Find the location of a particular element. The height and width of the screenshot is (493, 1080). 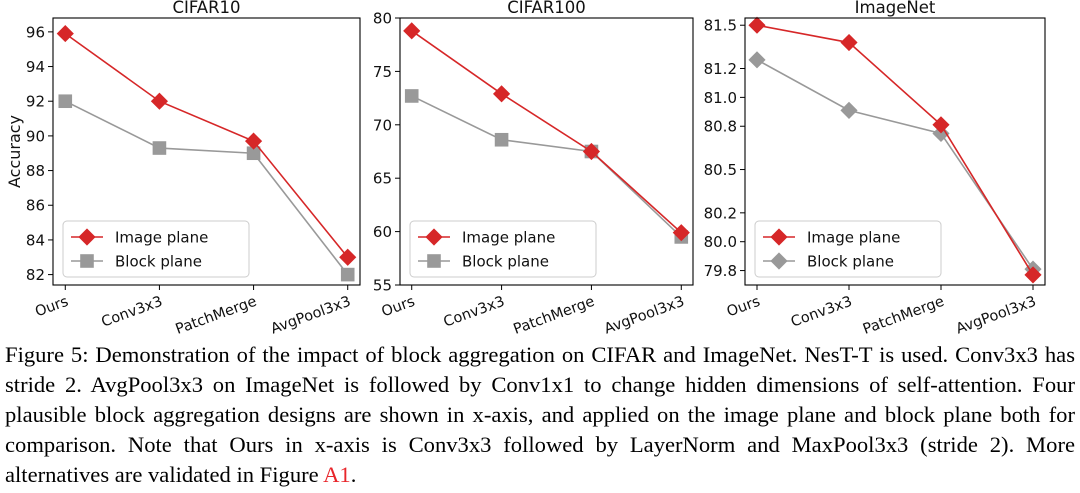

y-tick-label: 75 is located at coordinates (382, 72).